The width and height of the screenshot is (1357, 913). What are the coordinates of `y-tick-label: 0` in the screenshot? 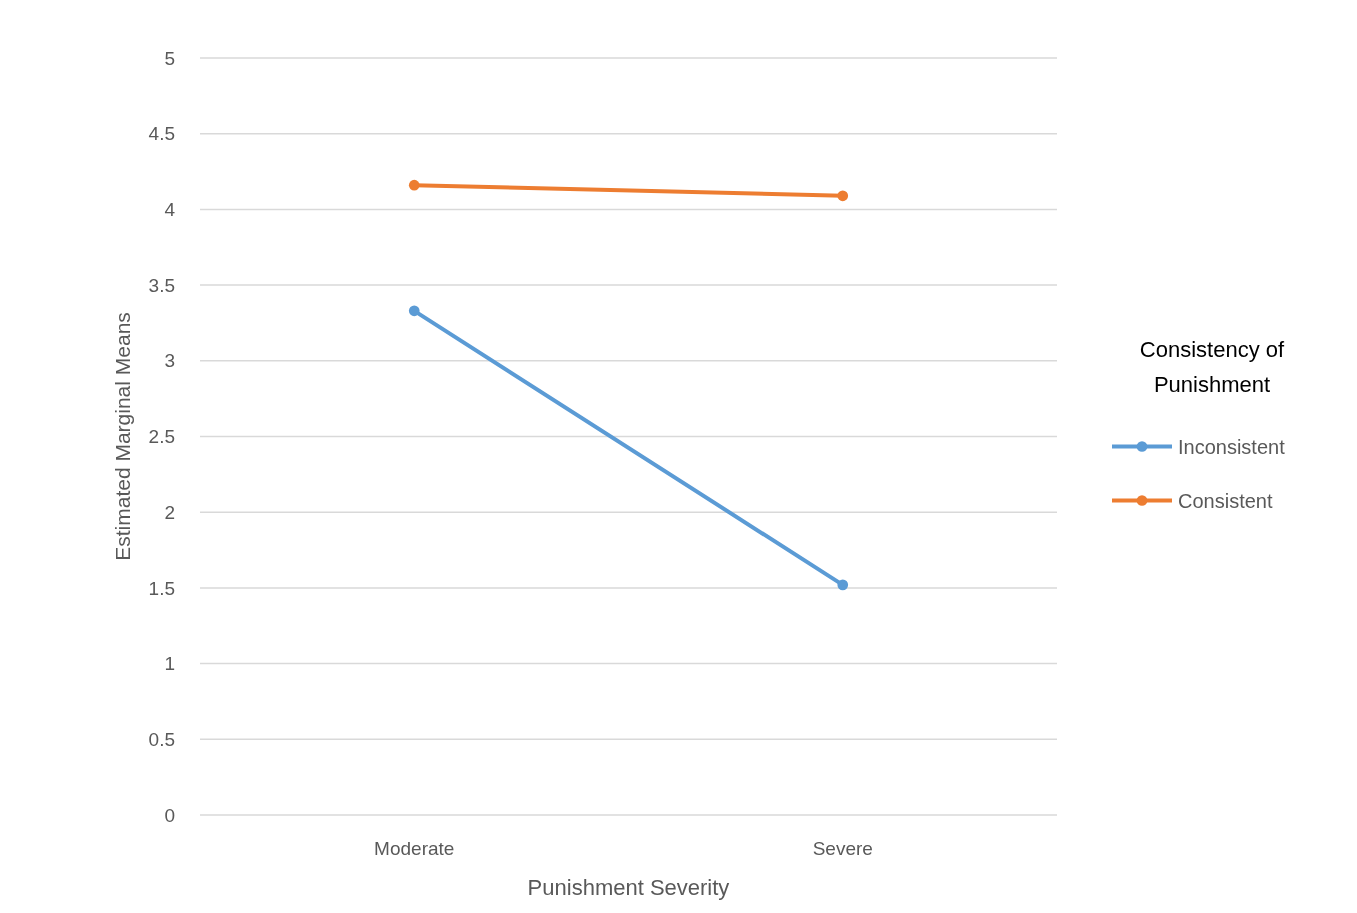 It's located at (169, 815).